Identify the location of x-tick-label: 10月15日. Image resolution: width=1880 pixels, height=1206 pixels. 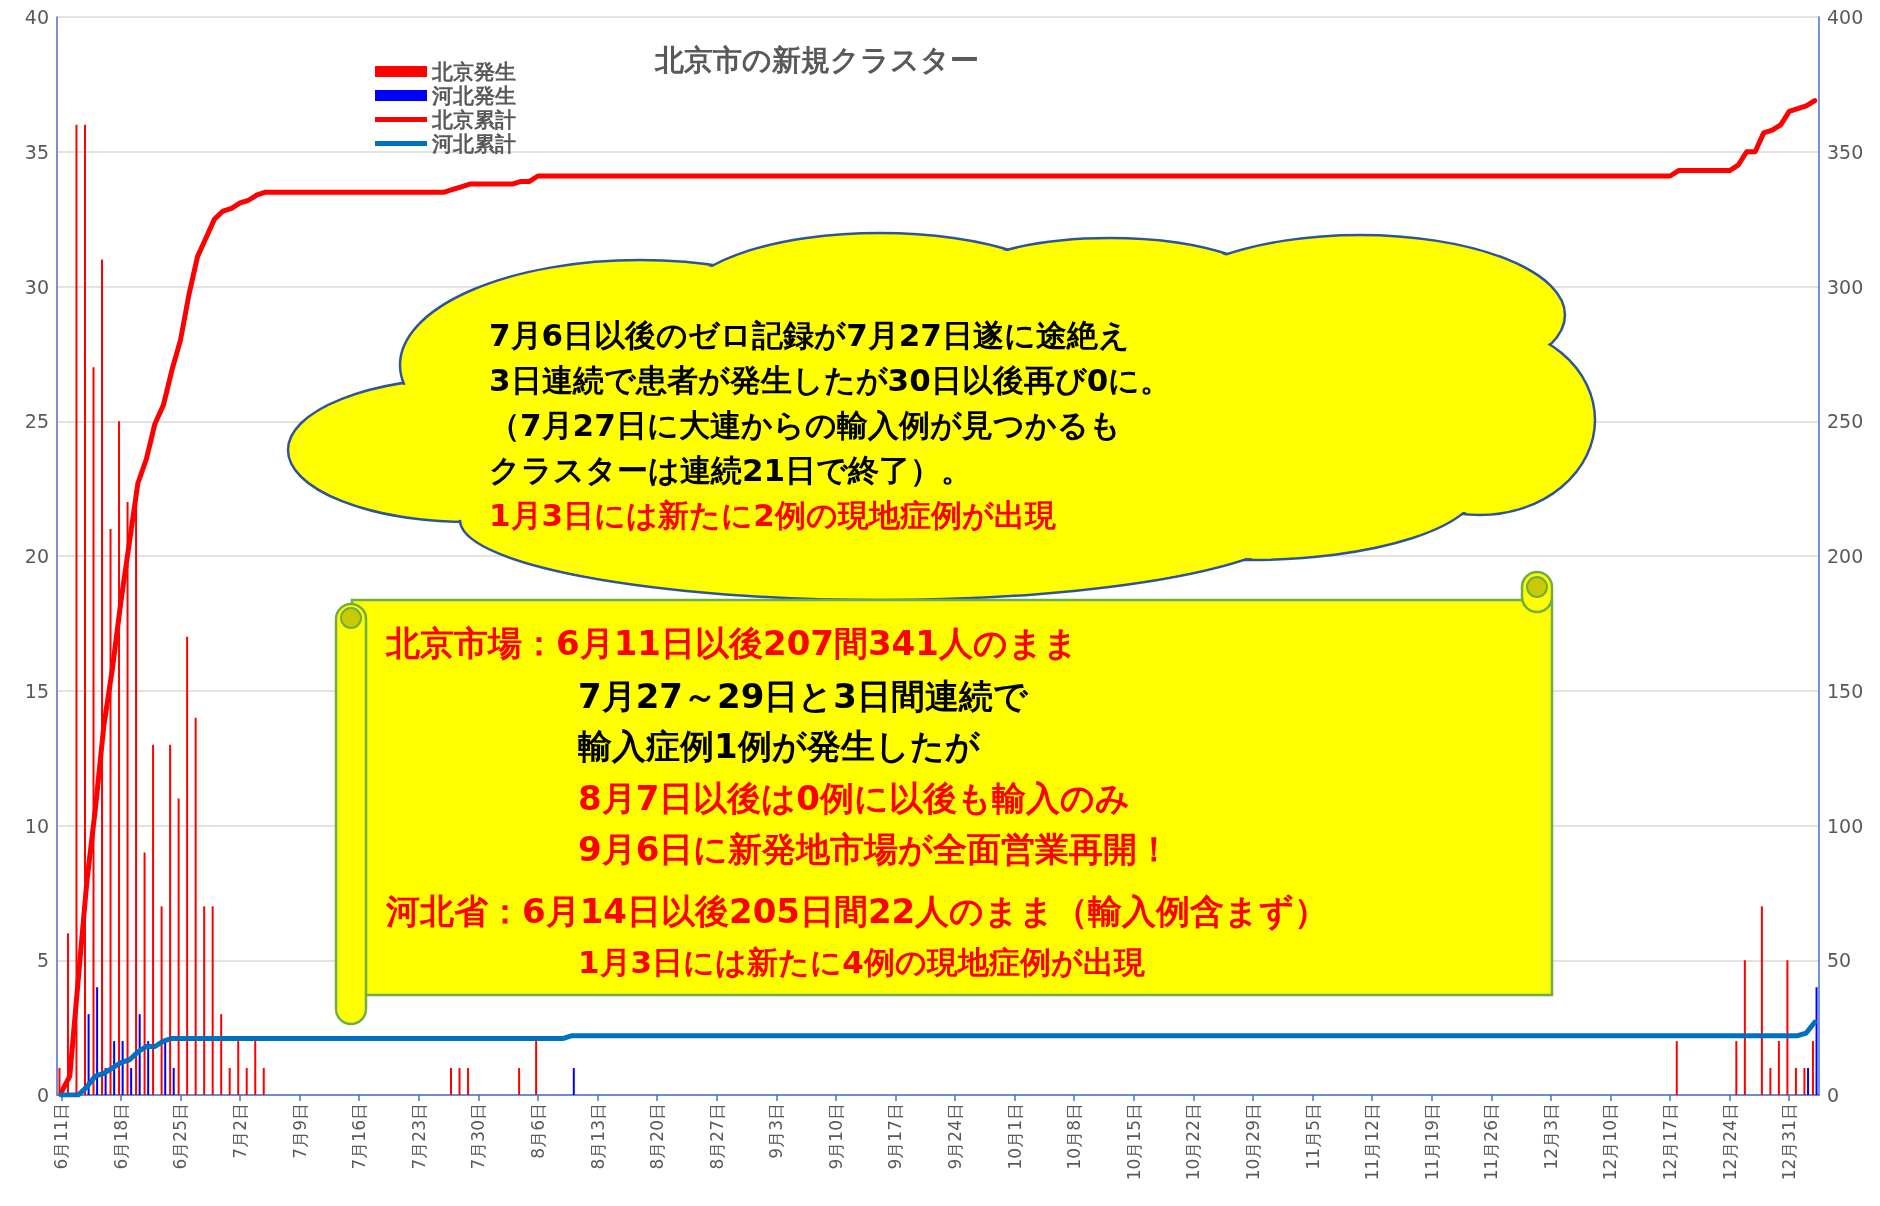
(1133, 1142).